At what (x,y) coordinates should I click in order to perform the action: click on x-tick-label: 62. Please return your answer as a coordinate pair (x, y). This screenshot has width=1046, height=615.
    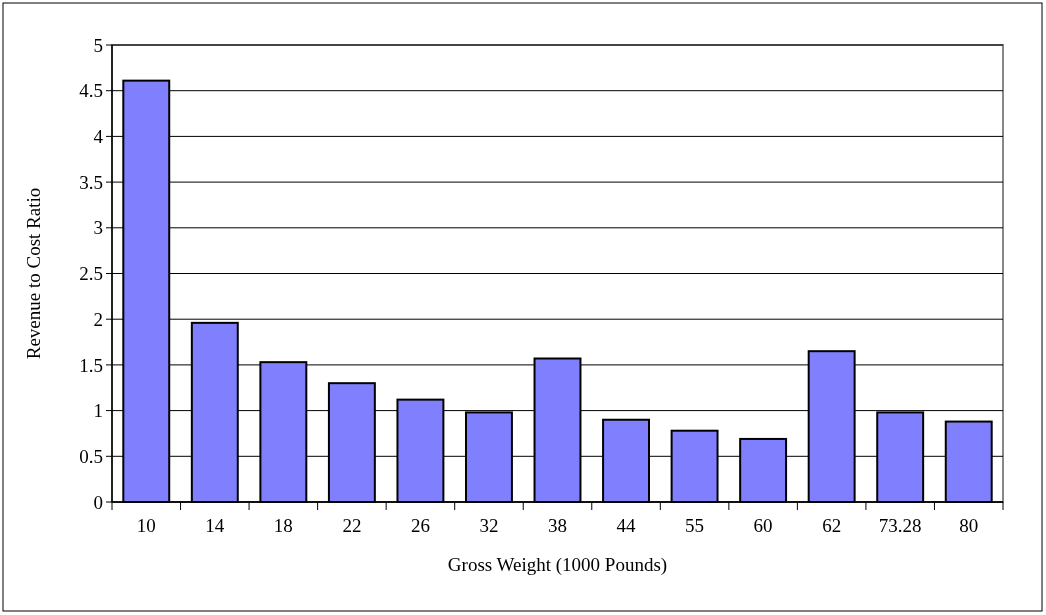
    Looking at the image, I should click on (832, 525).